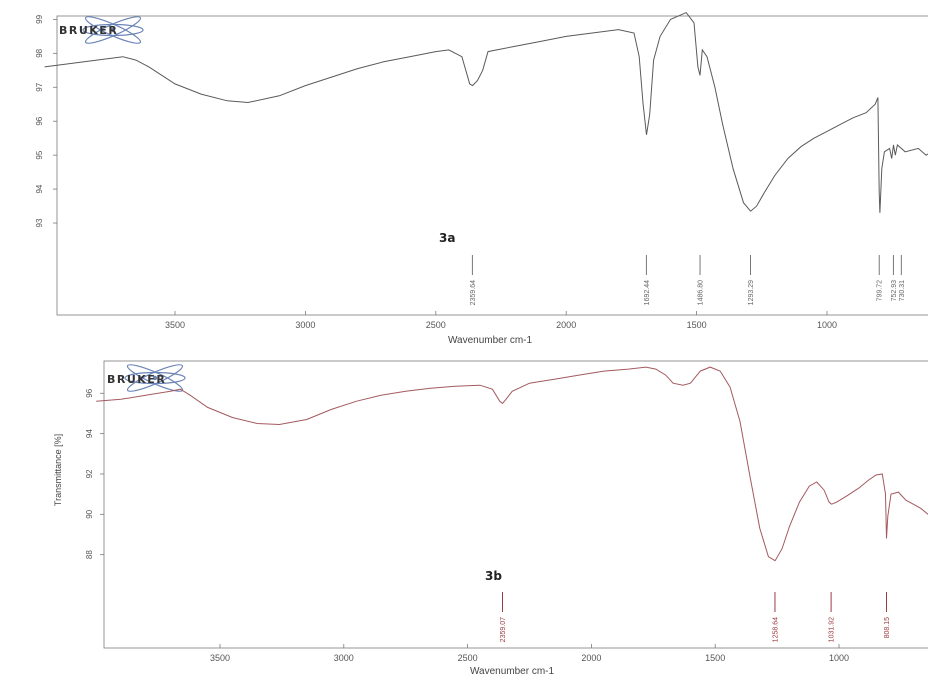 Image resolution: width=928 pixels, height=677 pixels. I want to click on peak-label-3b: 808.15, so click(887, 628).